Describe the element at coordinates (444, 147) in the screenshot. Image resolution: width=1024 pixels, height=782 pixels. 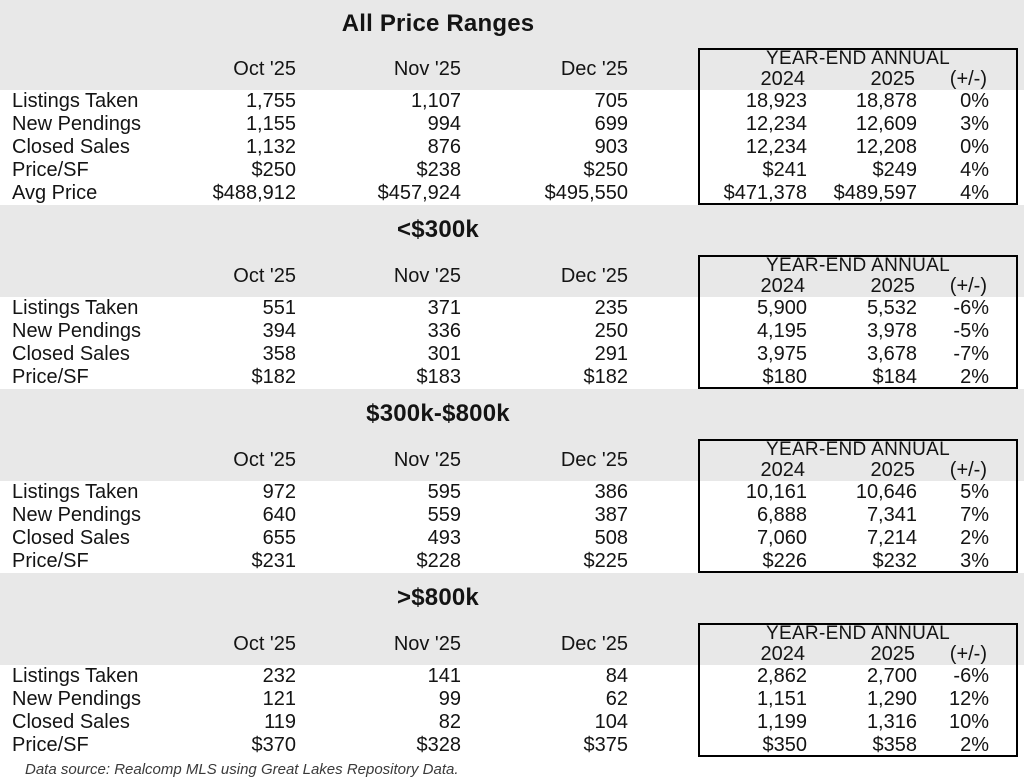
I see `value-nov: 876` at that location.